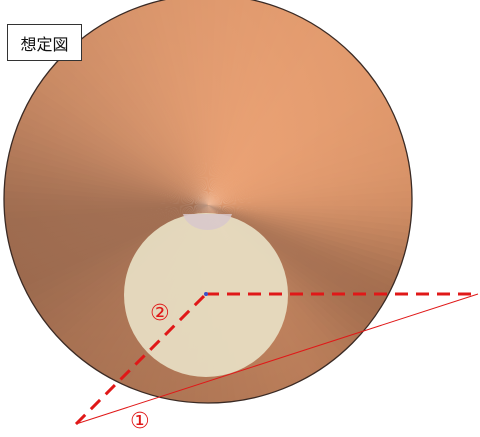 The height and width of the screenshot is (437, 480). What do you see at coordinates (160, 313) in the screenshot?
I see `marker-two-label: ②` at bounding box center [160, 313].